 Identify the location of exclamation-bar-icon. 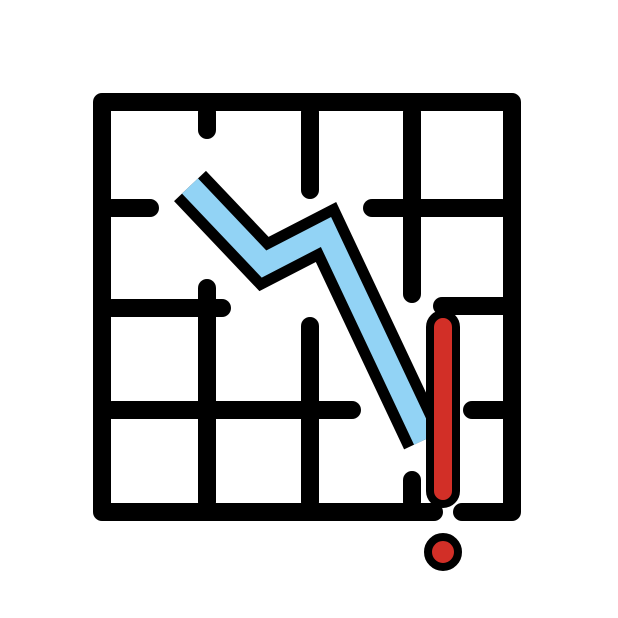
(443, 409).